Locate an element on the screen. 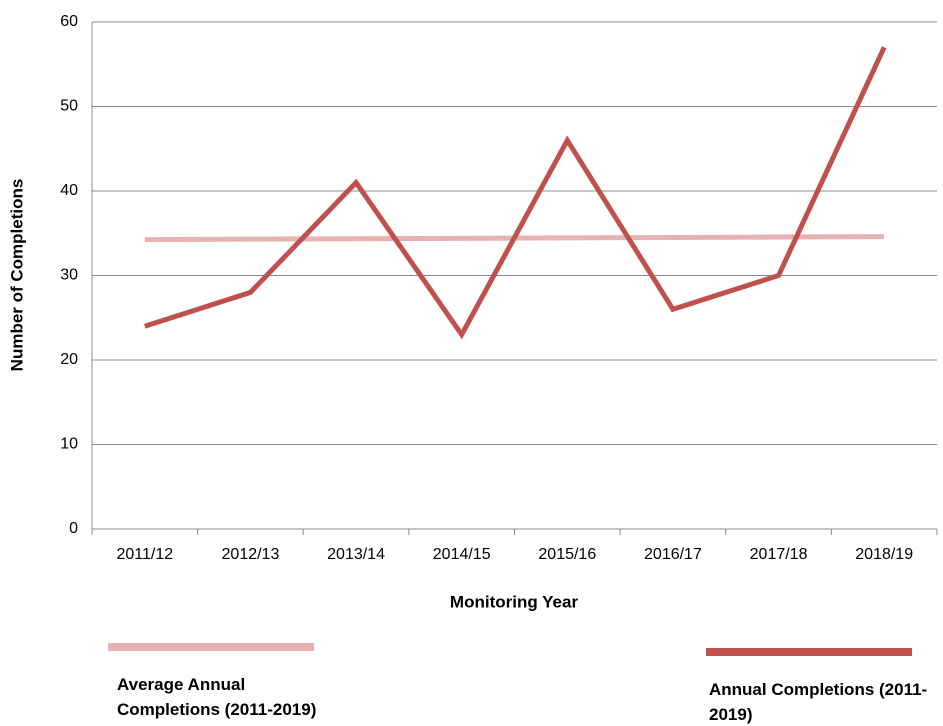  x-tick-label: 2018/19 is located at coordinates (884, 554).